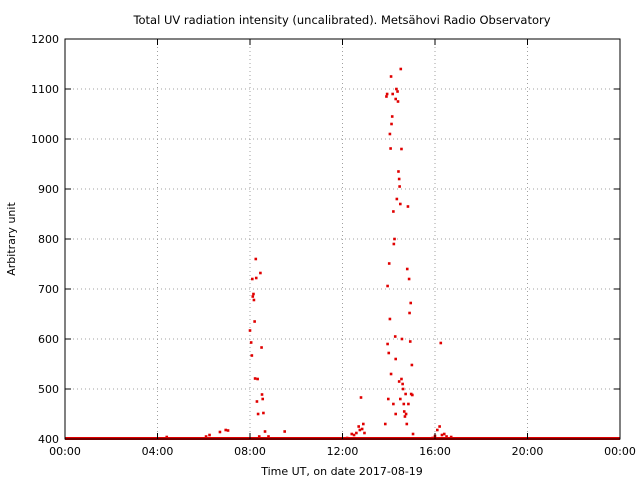 The width and height of the screenshot is (640, 480). What do you see at coordinates (528, 451) in the screenshot?
I see `x-tick-label: 20:00` at bounding box center [528, 451].